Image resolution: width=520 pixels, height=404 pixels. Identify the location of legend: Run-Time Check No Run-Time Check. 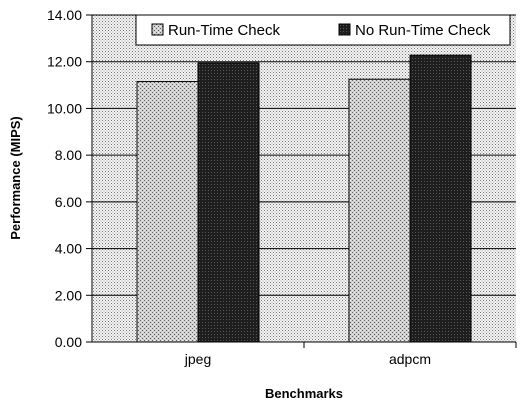
(323, 30).